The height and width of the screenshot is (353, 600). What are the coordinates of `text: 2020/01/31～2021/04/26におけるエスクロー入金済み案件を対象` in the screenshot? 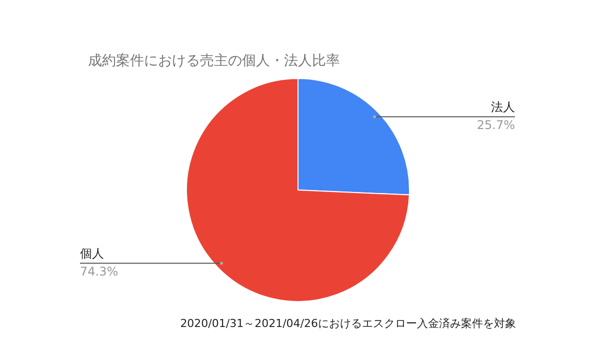 It's located at (348, 323).